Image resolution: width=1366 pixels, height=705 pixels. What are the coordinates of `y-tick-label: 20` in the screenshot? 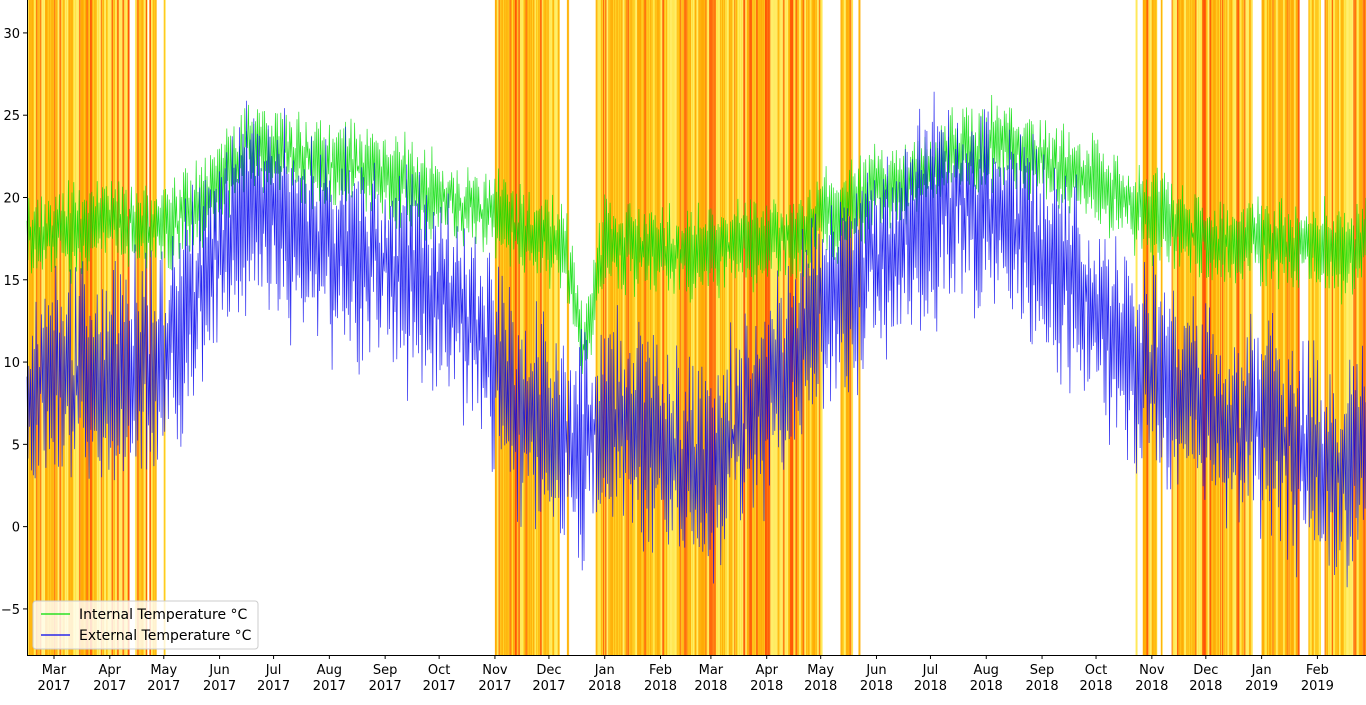 It's located at (11, 198).